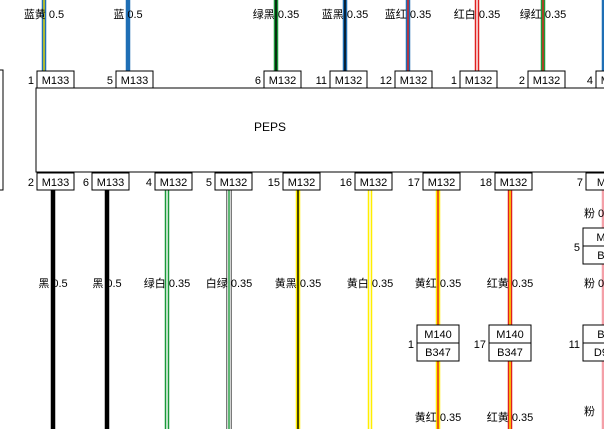  What do you see at coordinates (414, 183) in the screenshot?
I see `bottom_wires-pin-label: 17` at bounding box center [414, 183].